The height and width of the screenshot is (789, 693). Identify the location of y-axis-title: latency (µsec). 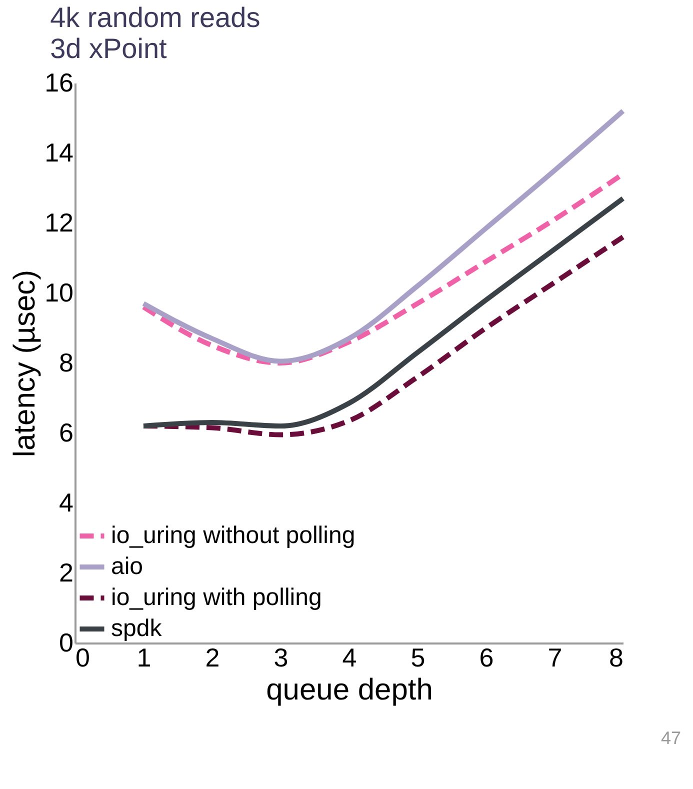
(25, 364).